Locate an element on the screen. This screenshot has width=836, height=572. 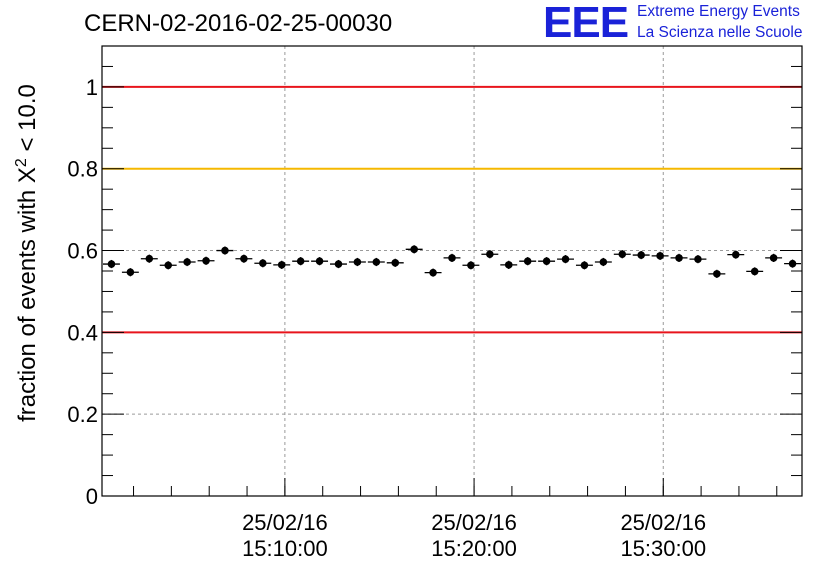
y-tick-label: 0.6 is located at coordinates (82, 251).